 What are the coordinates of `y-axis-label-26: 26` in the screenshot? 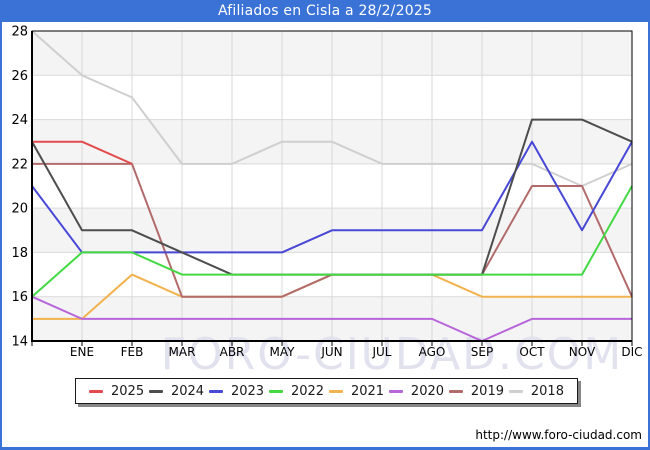 It's located at (19, 76).